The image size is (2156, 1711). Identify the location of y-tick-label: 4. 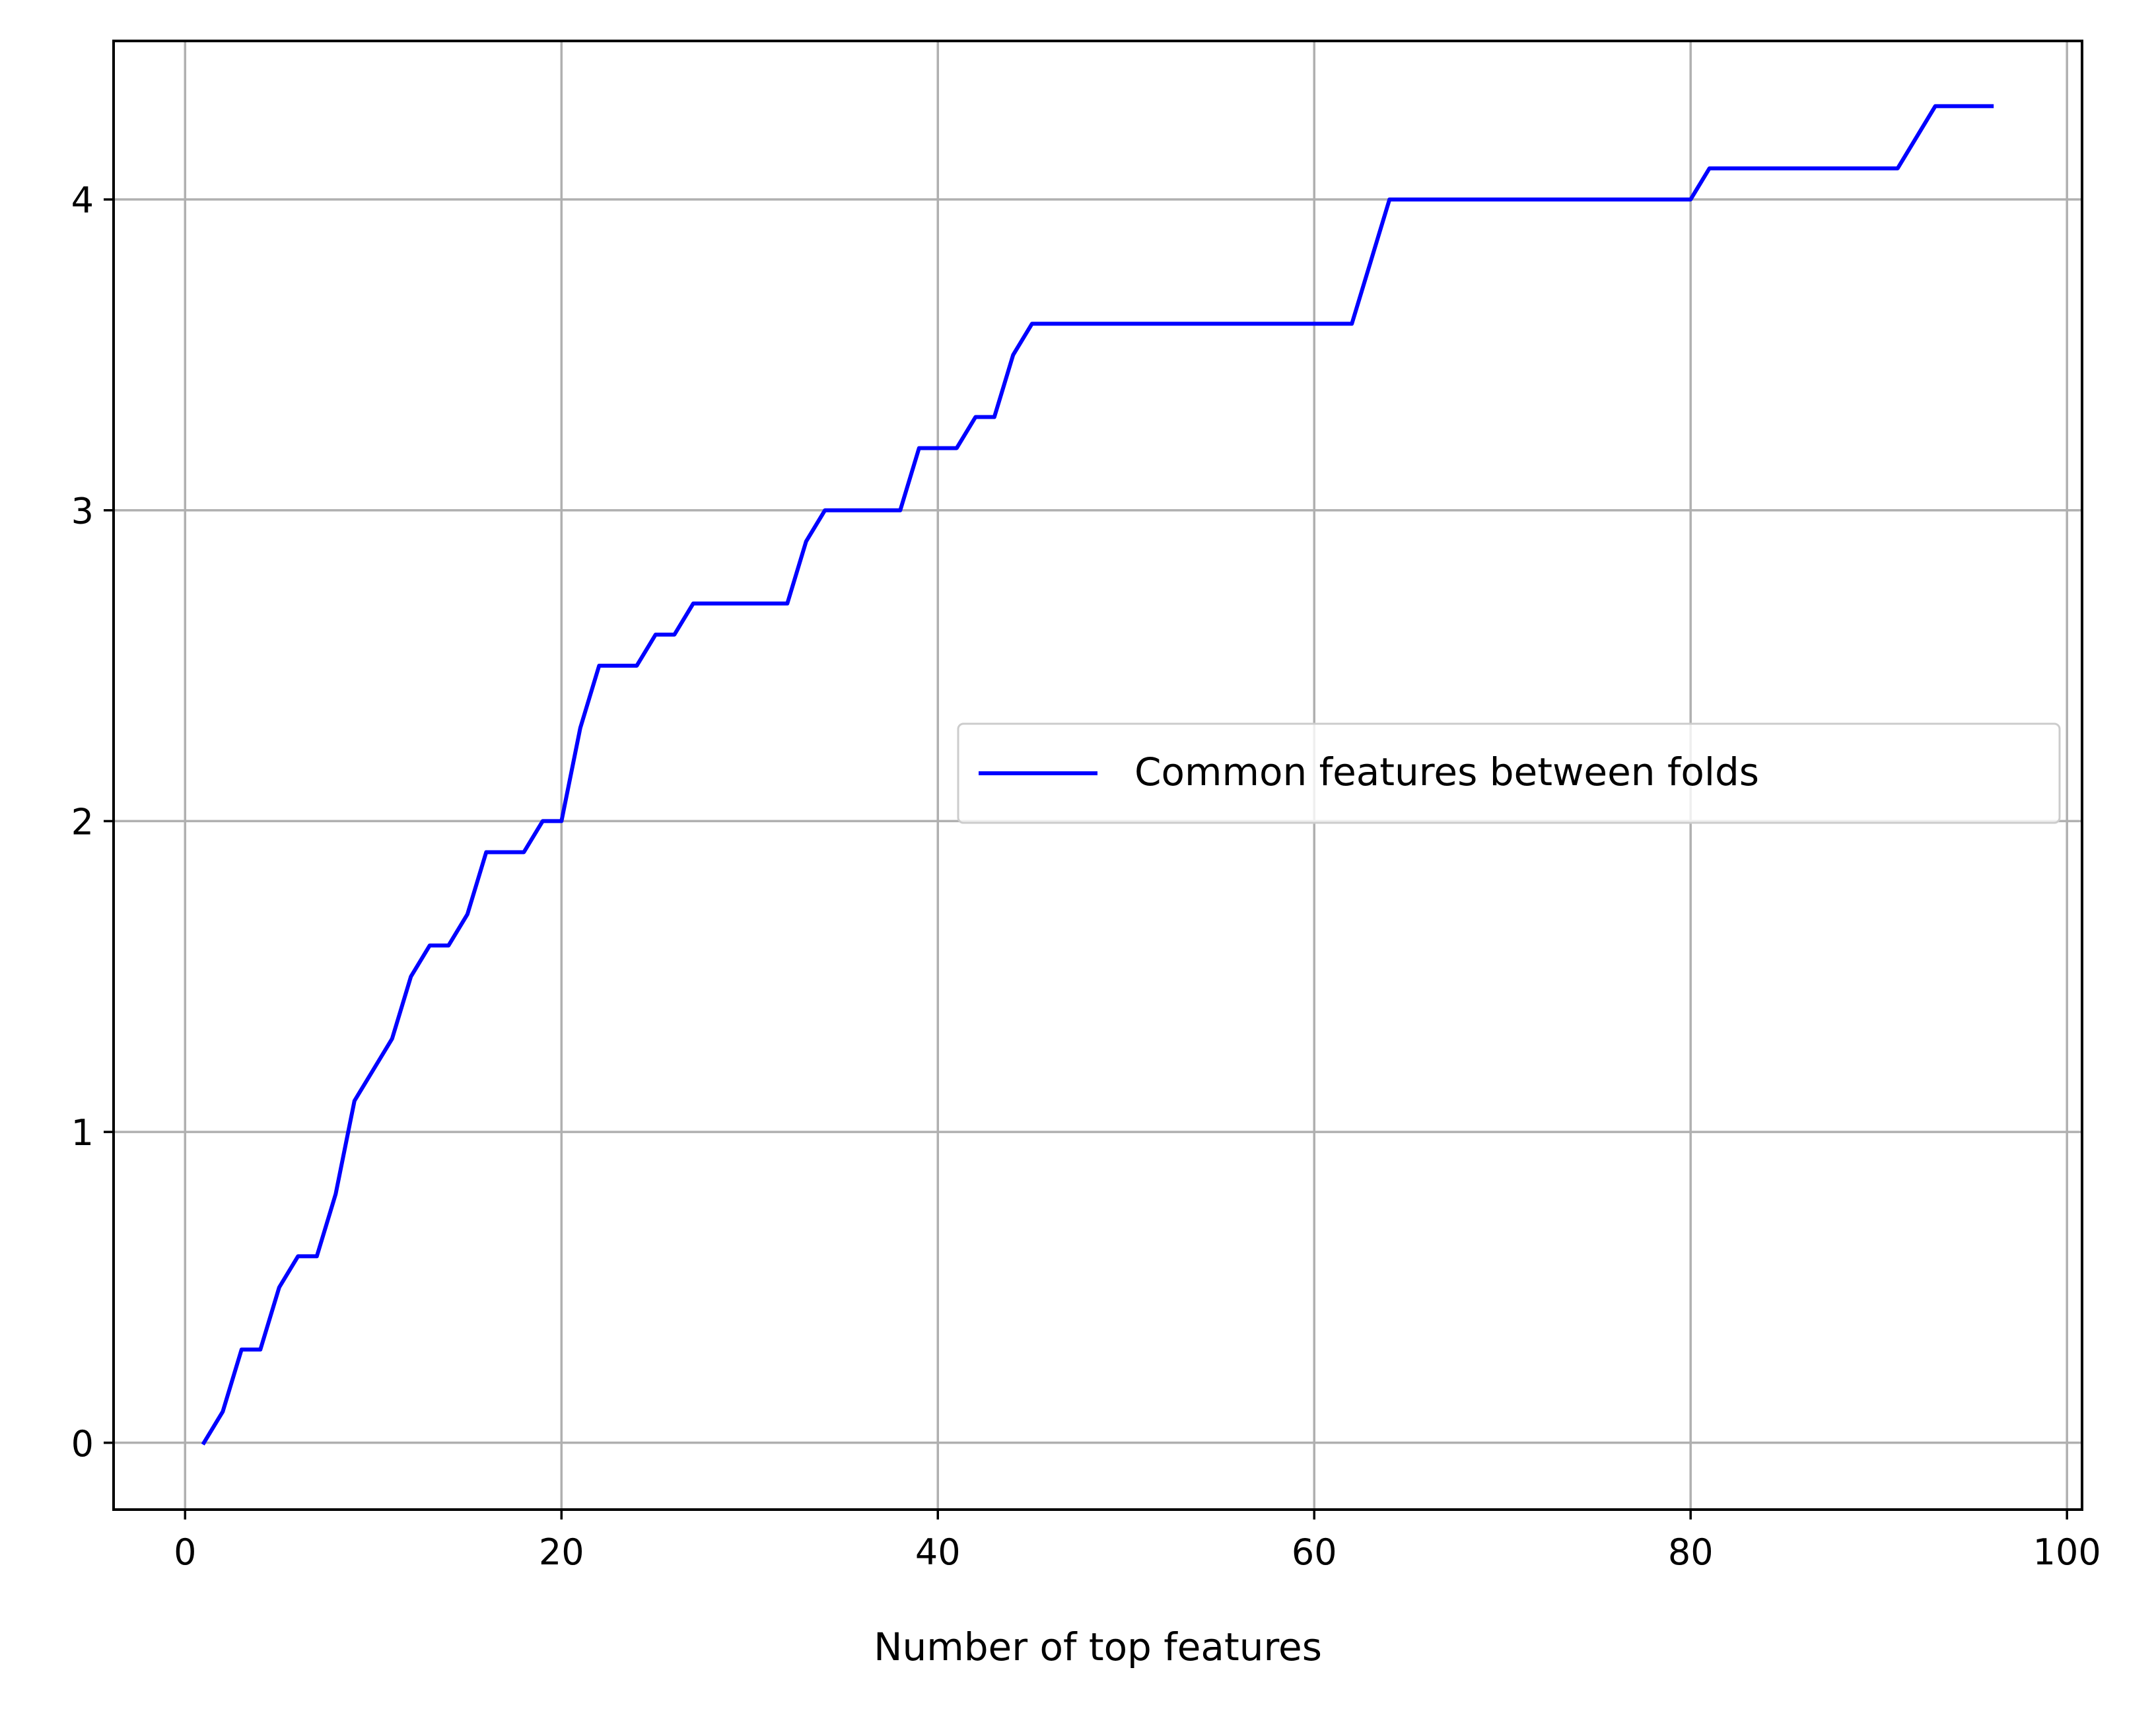
(82, 201).